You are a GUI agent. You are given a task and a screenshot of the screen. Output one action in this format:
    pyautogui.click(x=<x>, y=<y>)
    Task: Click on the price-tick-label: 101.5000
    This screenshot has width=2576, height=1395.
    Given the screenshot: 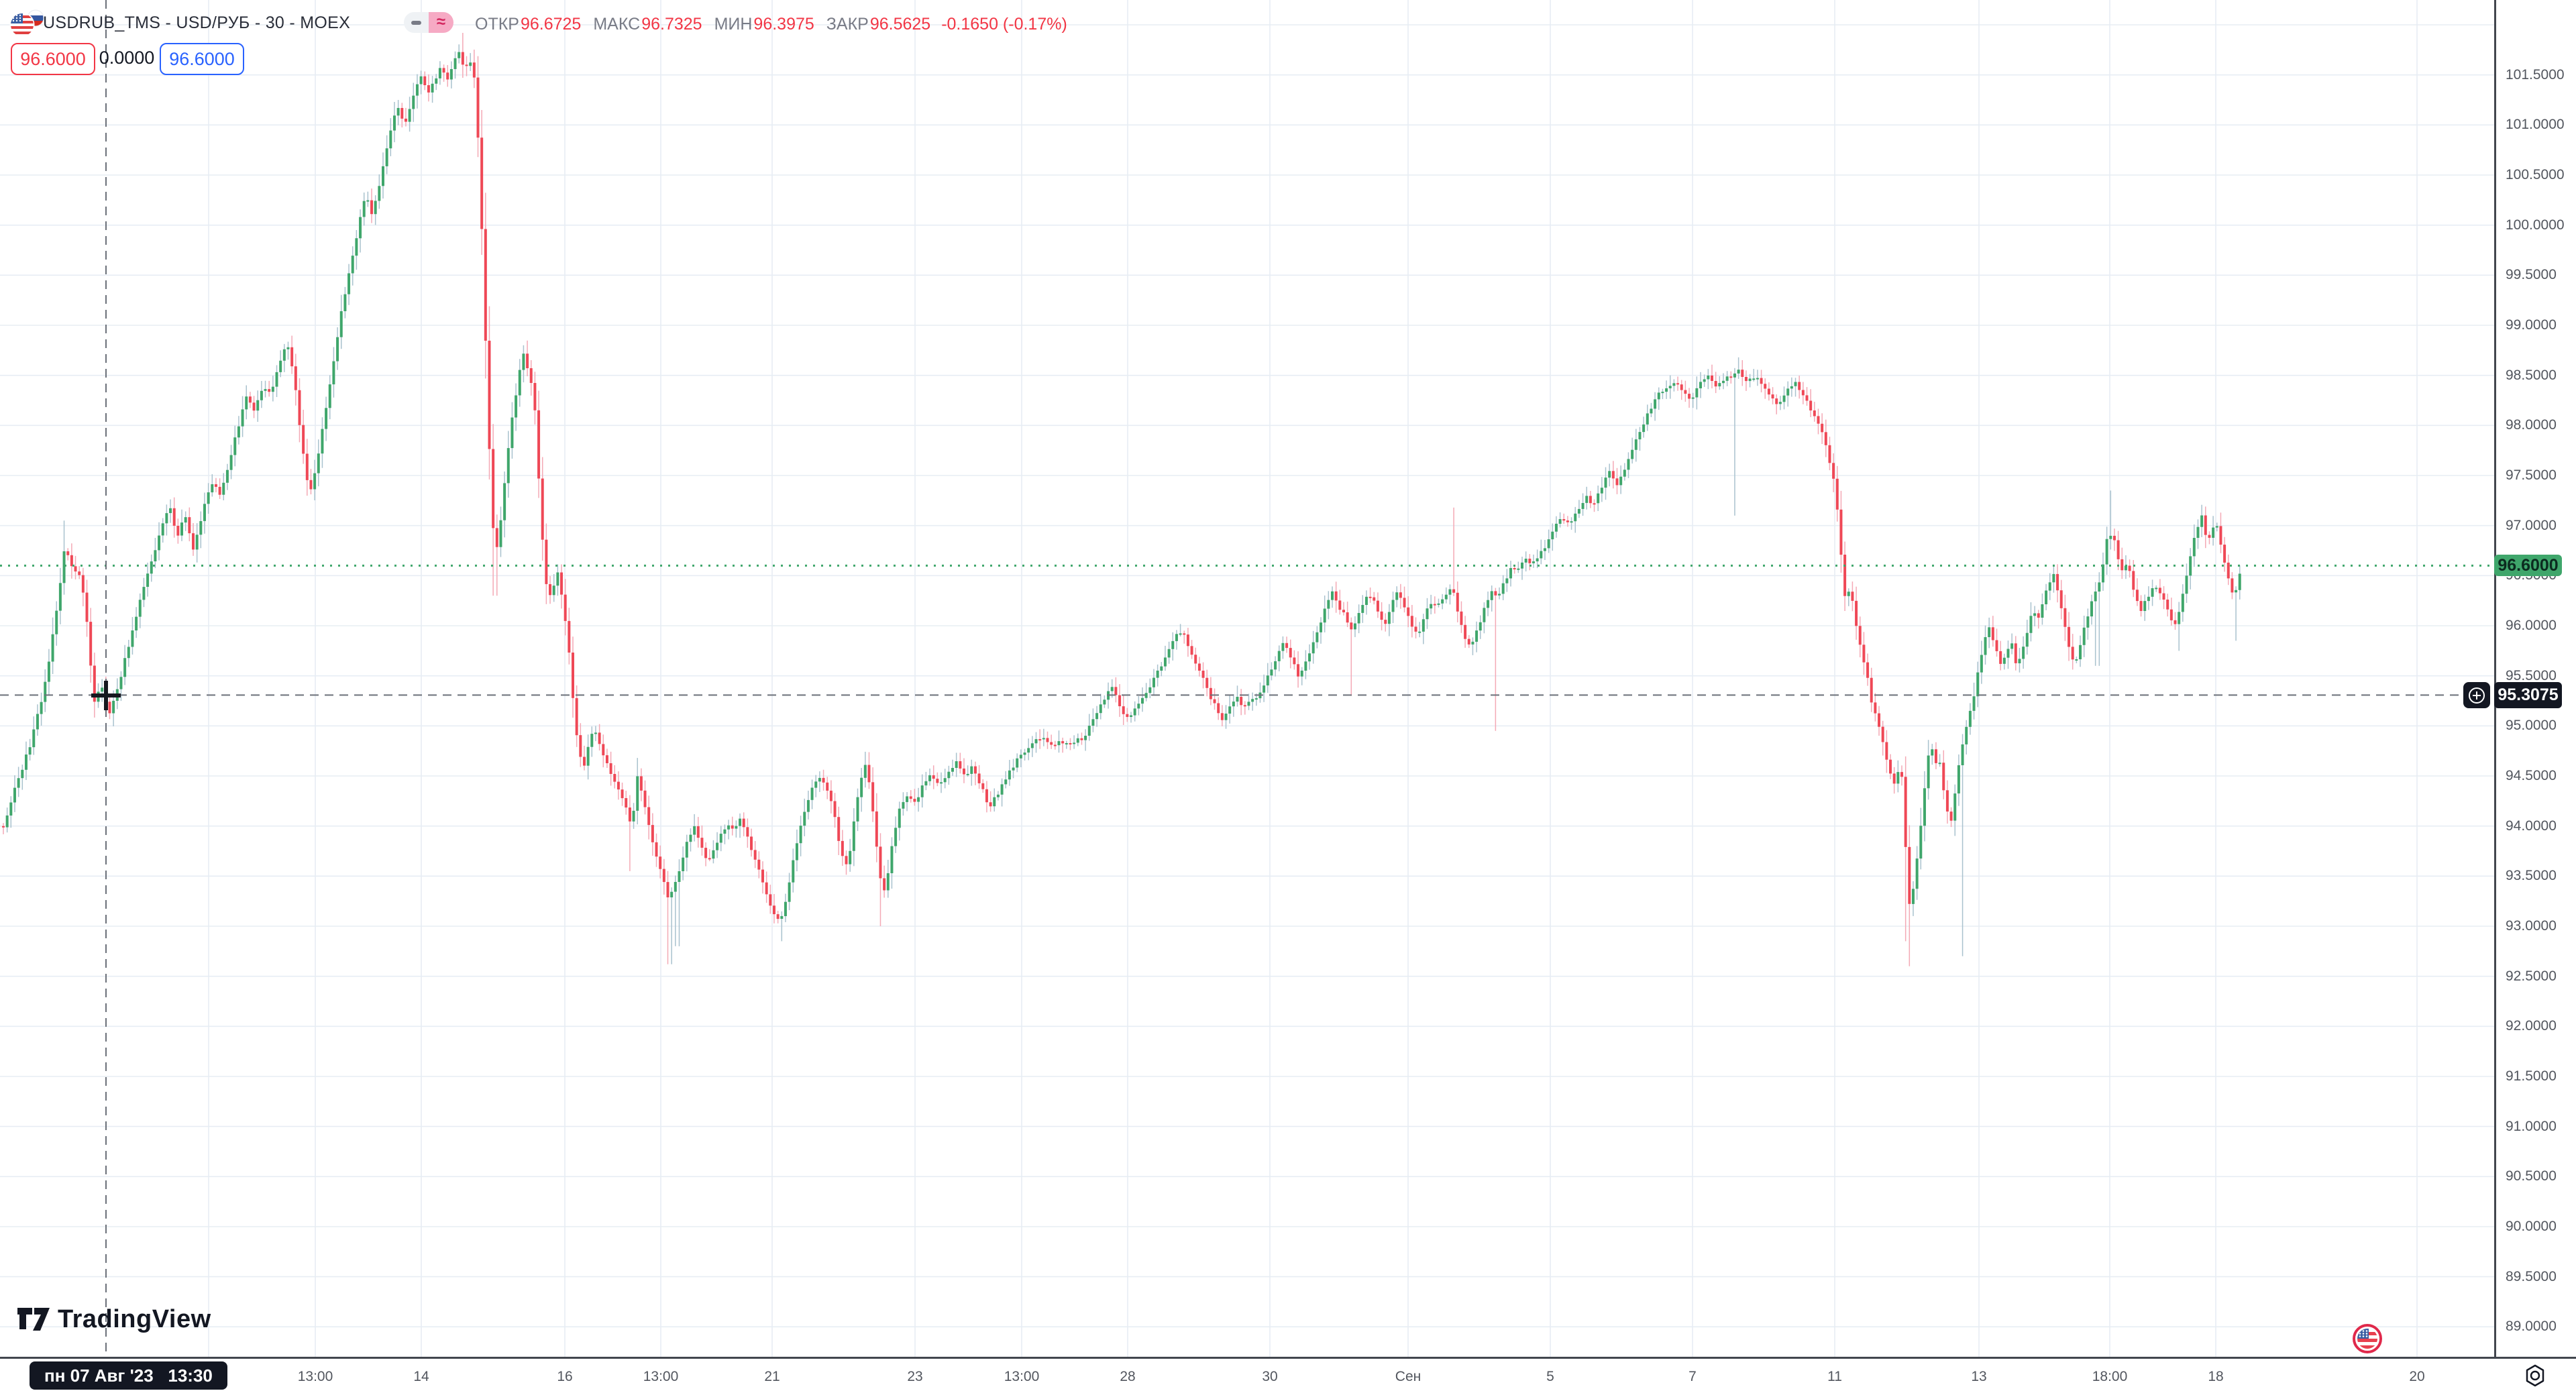 What is the action you would take?
    pyautogui.click(x=2535, y=74)
    